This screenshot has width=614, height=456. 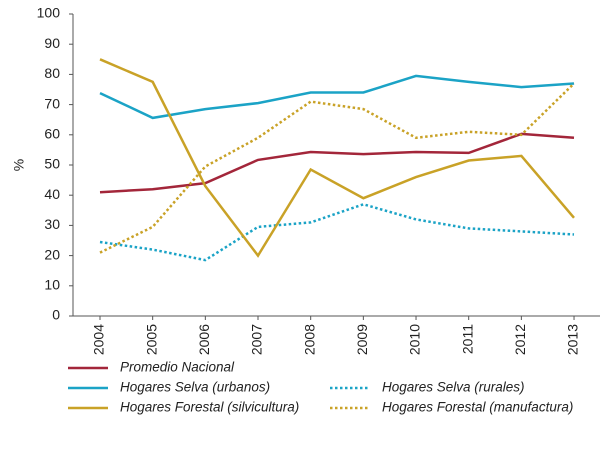 What do you see at coordinates (151, 339) in the screenshot?
I see `x-tick-label: 2005` at bounding box center [151, 339].